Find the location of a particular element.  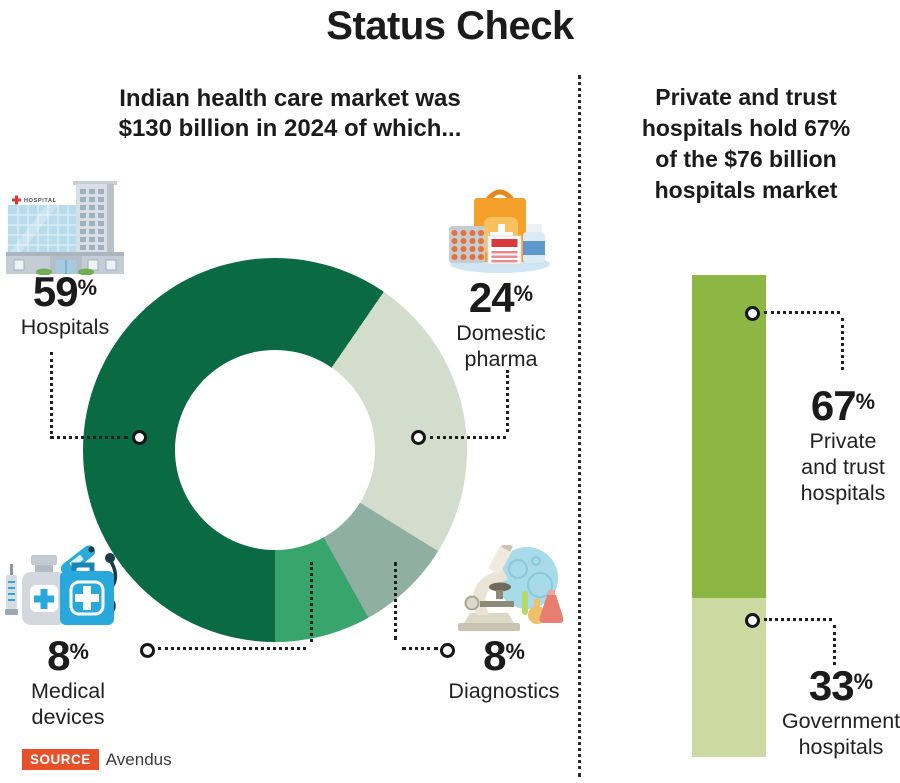

source-attribution: SOURCE Avendus is located at coordinates (97, 759).